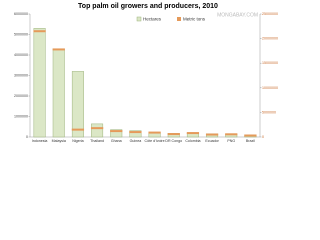 This screenshot has width=320, height=240. What do you see at coordinates (21, 55) in the screenshot?
I see `y-tick-label: 4000000` at bounding box center [21, 55].